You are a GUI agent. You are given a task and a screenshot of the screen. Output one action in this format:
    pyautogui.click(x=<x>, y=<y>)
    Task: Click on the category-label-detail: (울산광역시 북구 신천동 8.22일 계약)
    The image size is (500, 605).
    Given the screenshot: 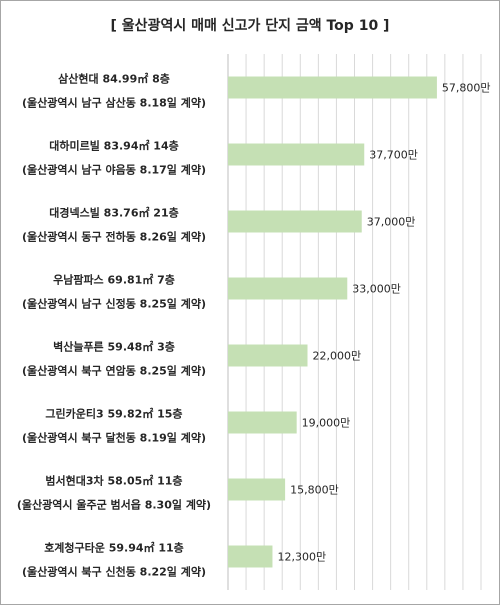 What is the action you would take?
    pyautogui.click(x=114, y=572)
    